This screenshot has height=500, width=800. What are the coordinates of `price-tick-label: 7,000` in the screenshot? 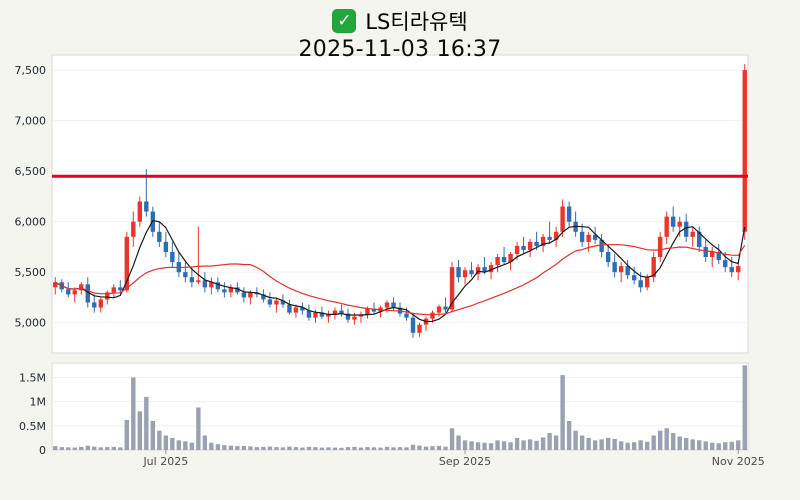 It's located at (31, 121).